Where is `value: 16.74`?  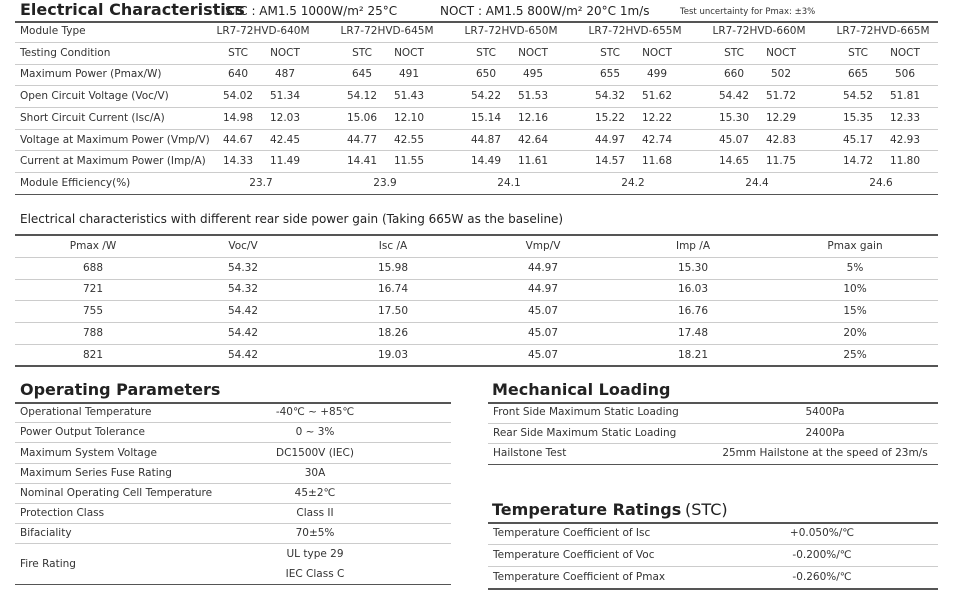
value: 16.74 is located at coordinates (393, 289).